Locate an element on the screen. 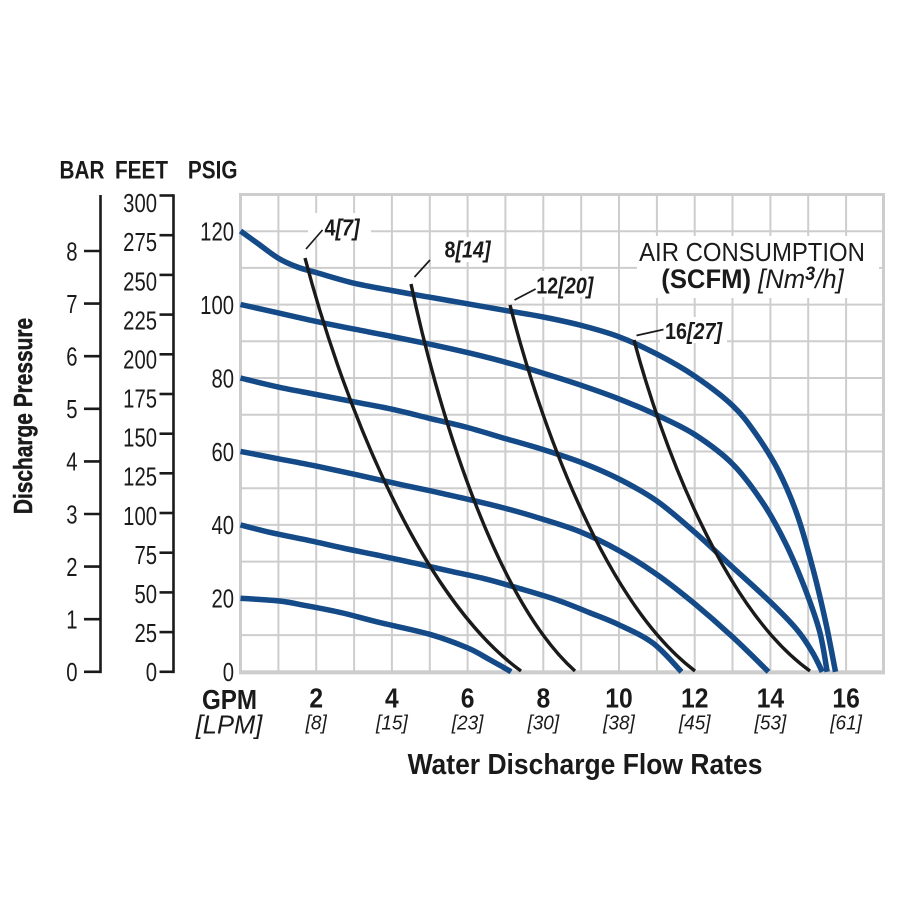 This screenshot has height=909, width=909. svg-text: FEET is located at coordinates (141, 170).